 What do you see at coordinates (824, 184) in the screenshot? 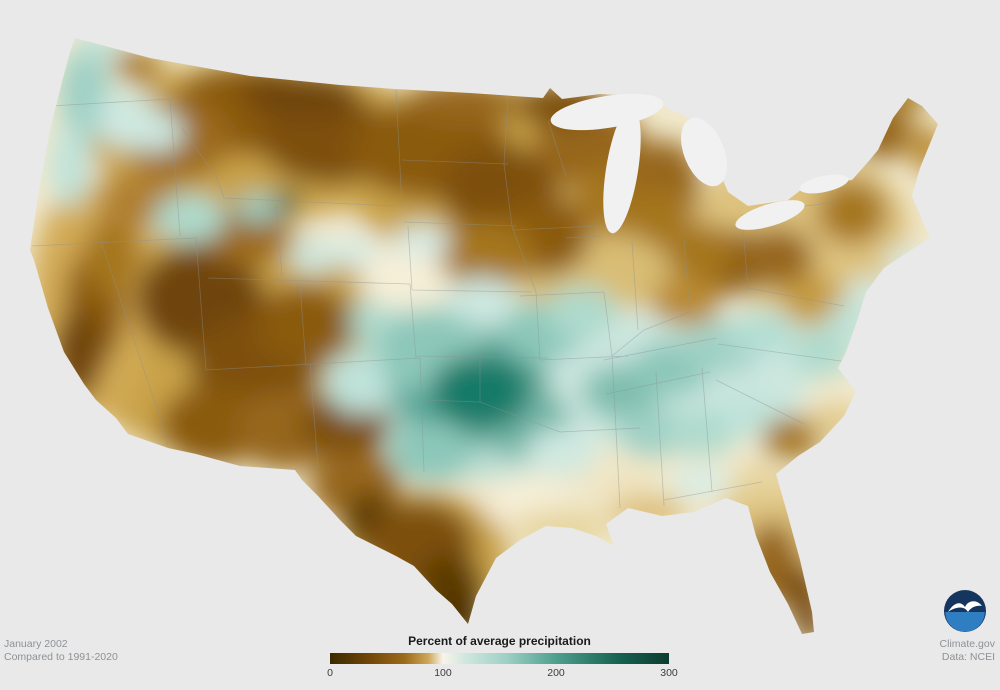
I see `lake-ontario` at bounding box center [824, 184].